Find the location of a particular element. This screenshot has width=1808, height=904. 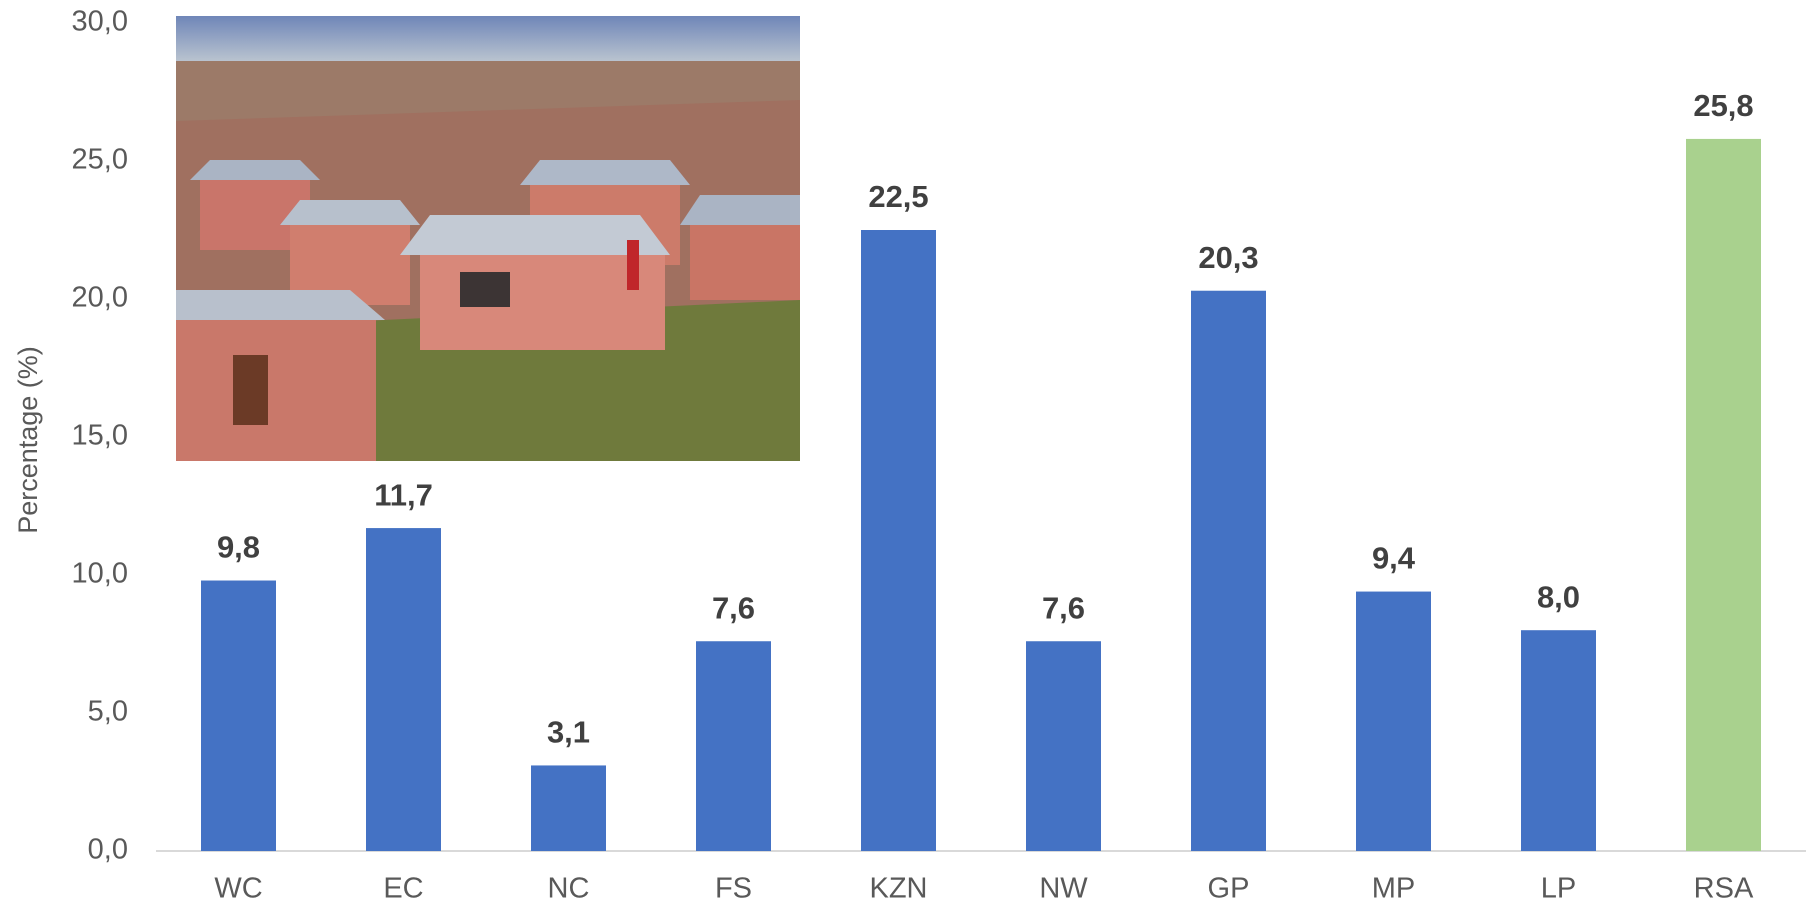

x-tick-label: LP is located at coordinates (1558, 888).